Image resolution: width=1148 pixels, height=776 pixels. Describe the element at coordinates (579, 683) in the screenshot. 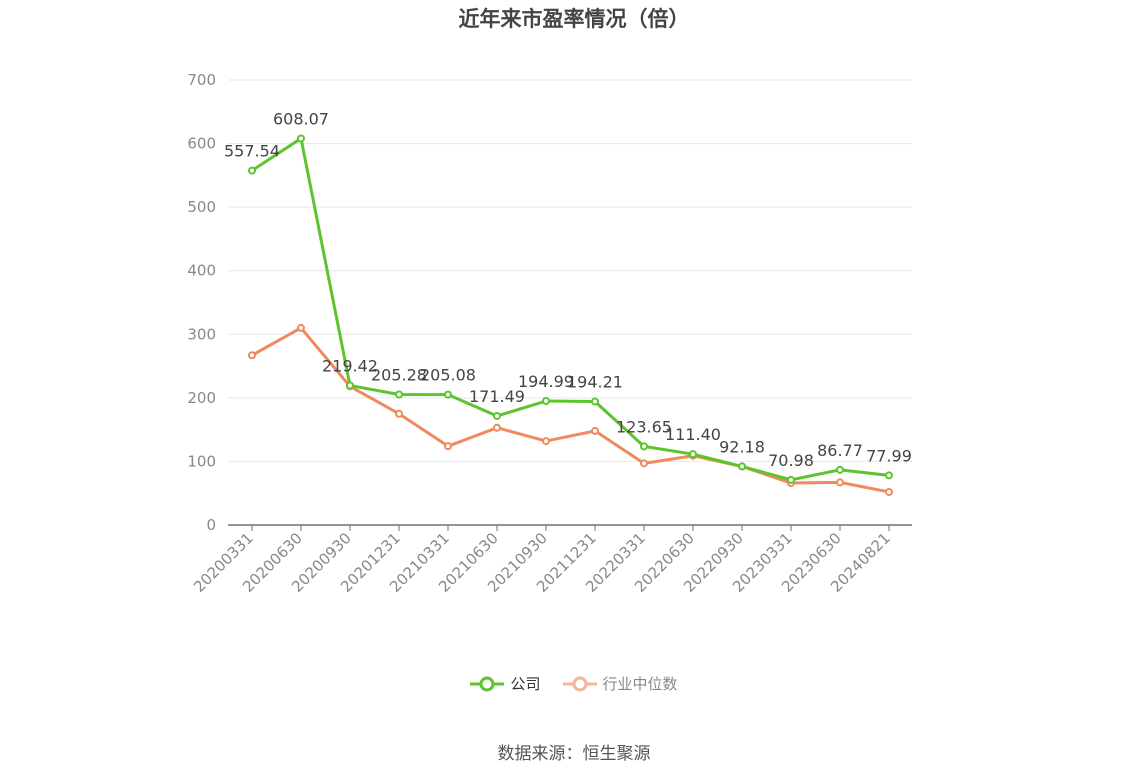

I see `legend-swatch-industry-median` at that location.